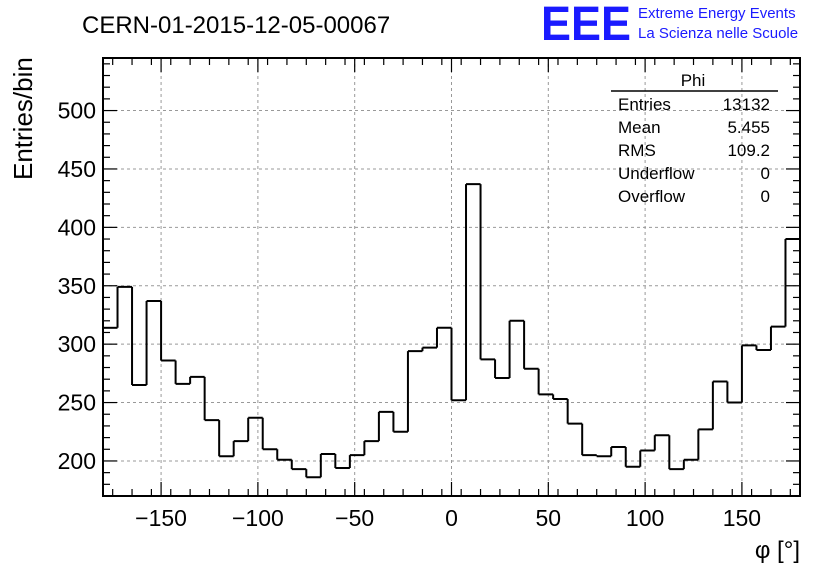  What do you see at coordinates (637, 150) in the screenshot?
I see `stats-label: RMS` at bounding box center [637, 150].